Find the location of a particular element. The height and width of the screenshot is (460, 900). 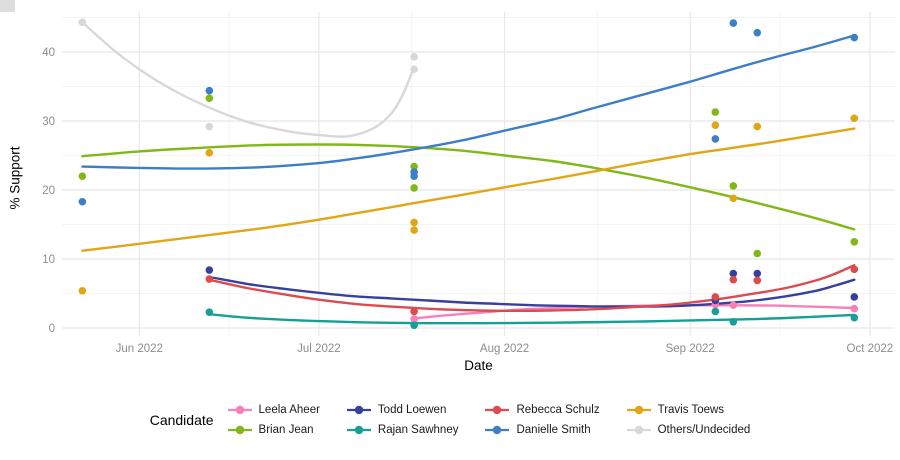

x-tick-label: Oct 2022 is located at coordinates (870, 349).